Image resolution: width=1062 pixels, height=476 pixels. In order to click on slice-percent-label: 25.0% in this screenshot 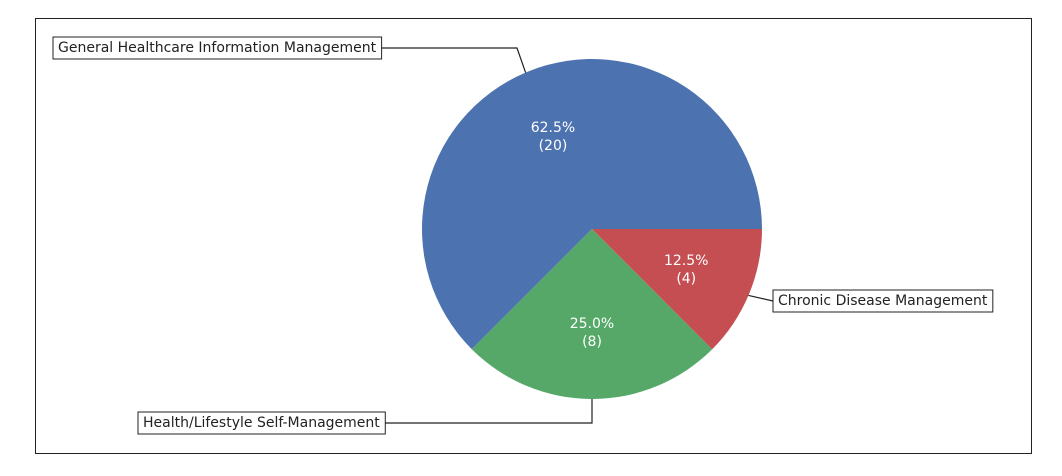, I will do `click(592, 324)`.